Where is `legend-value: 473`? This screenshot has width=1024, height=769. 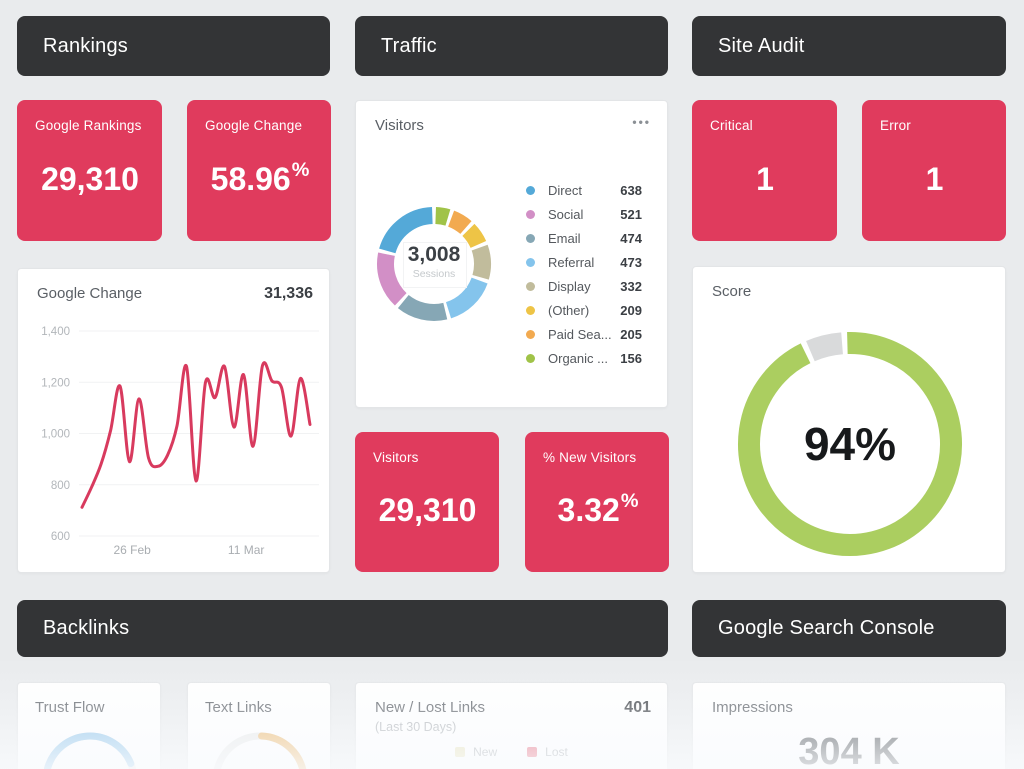 legend-value: 473 is located at coordinates (631, 262).